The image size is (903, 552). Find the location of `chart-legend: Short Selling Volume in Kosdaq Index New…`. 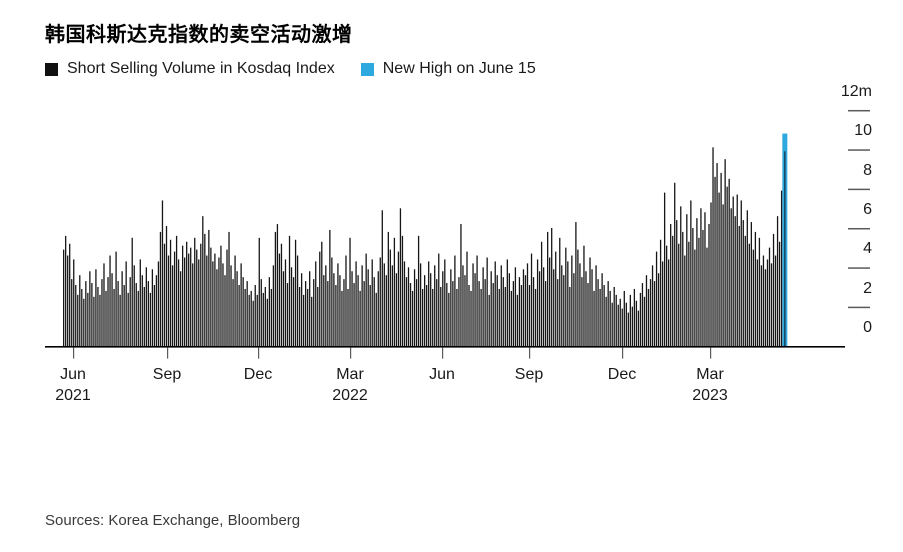

chart-legend: Short Selling Volume in Kosdaq Index New… is located at coordinates (290, 69).